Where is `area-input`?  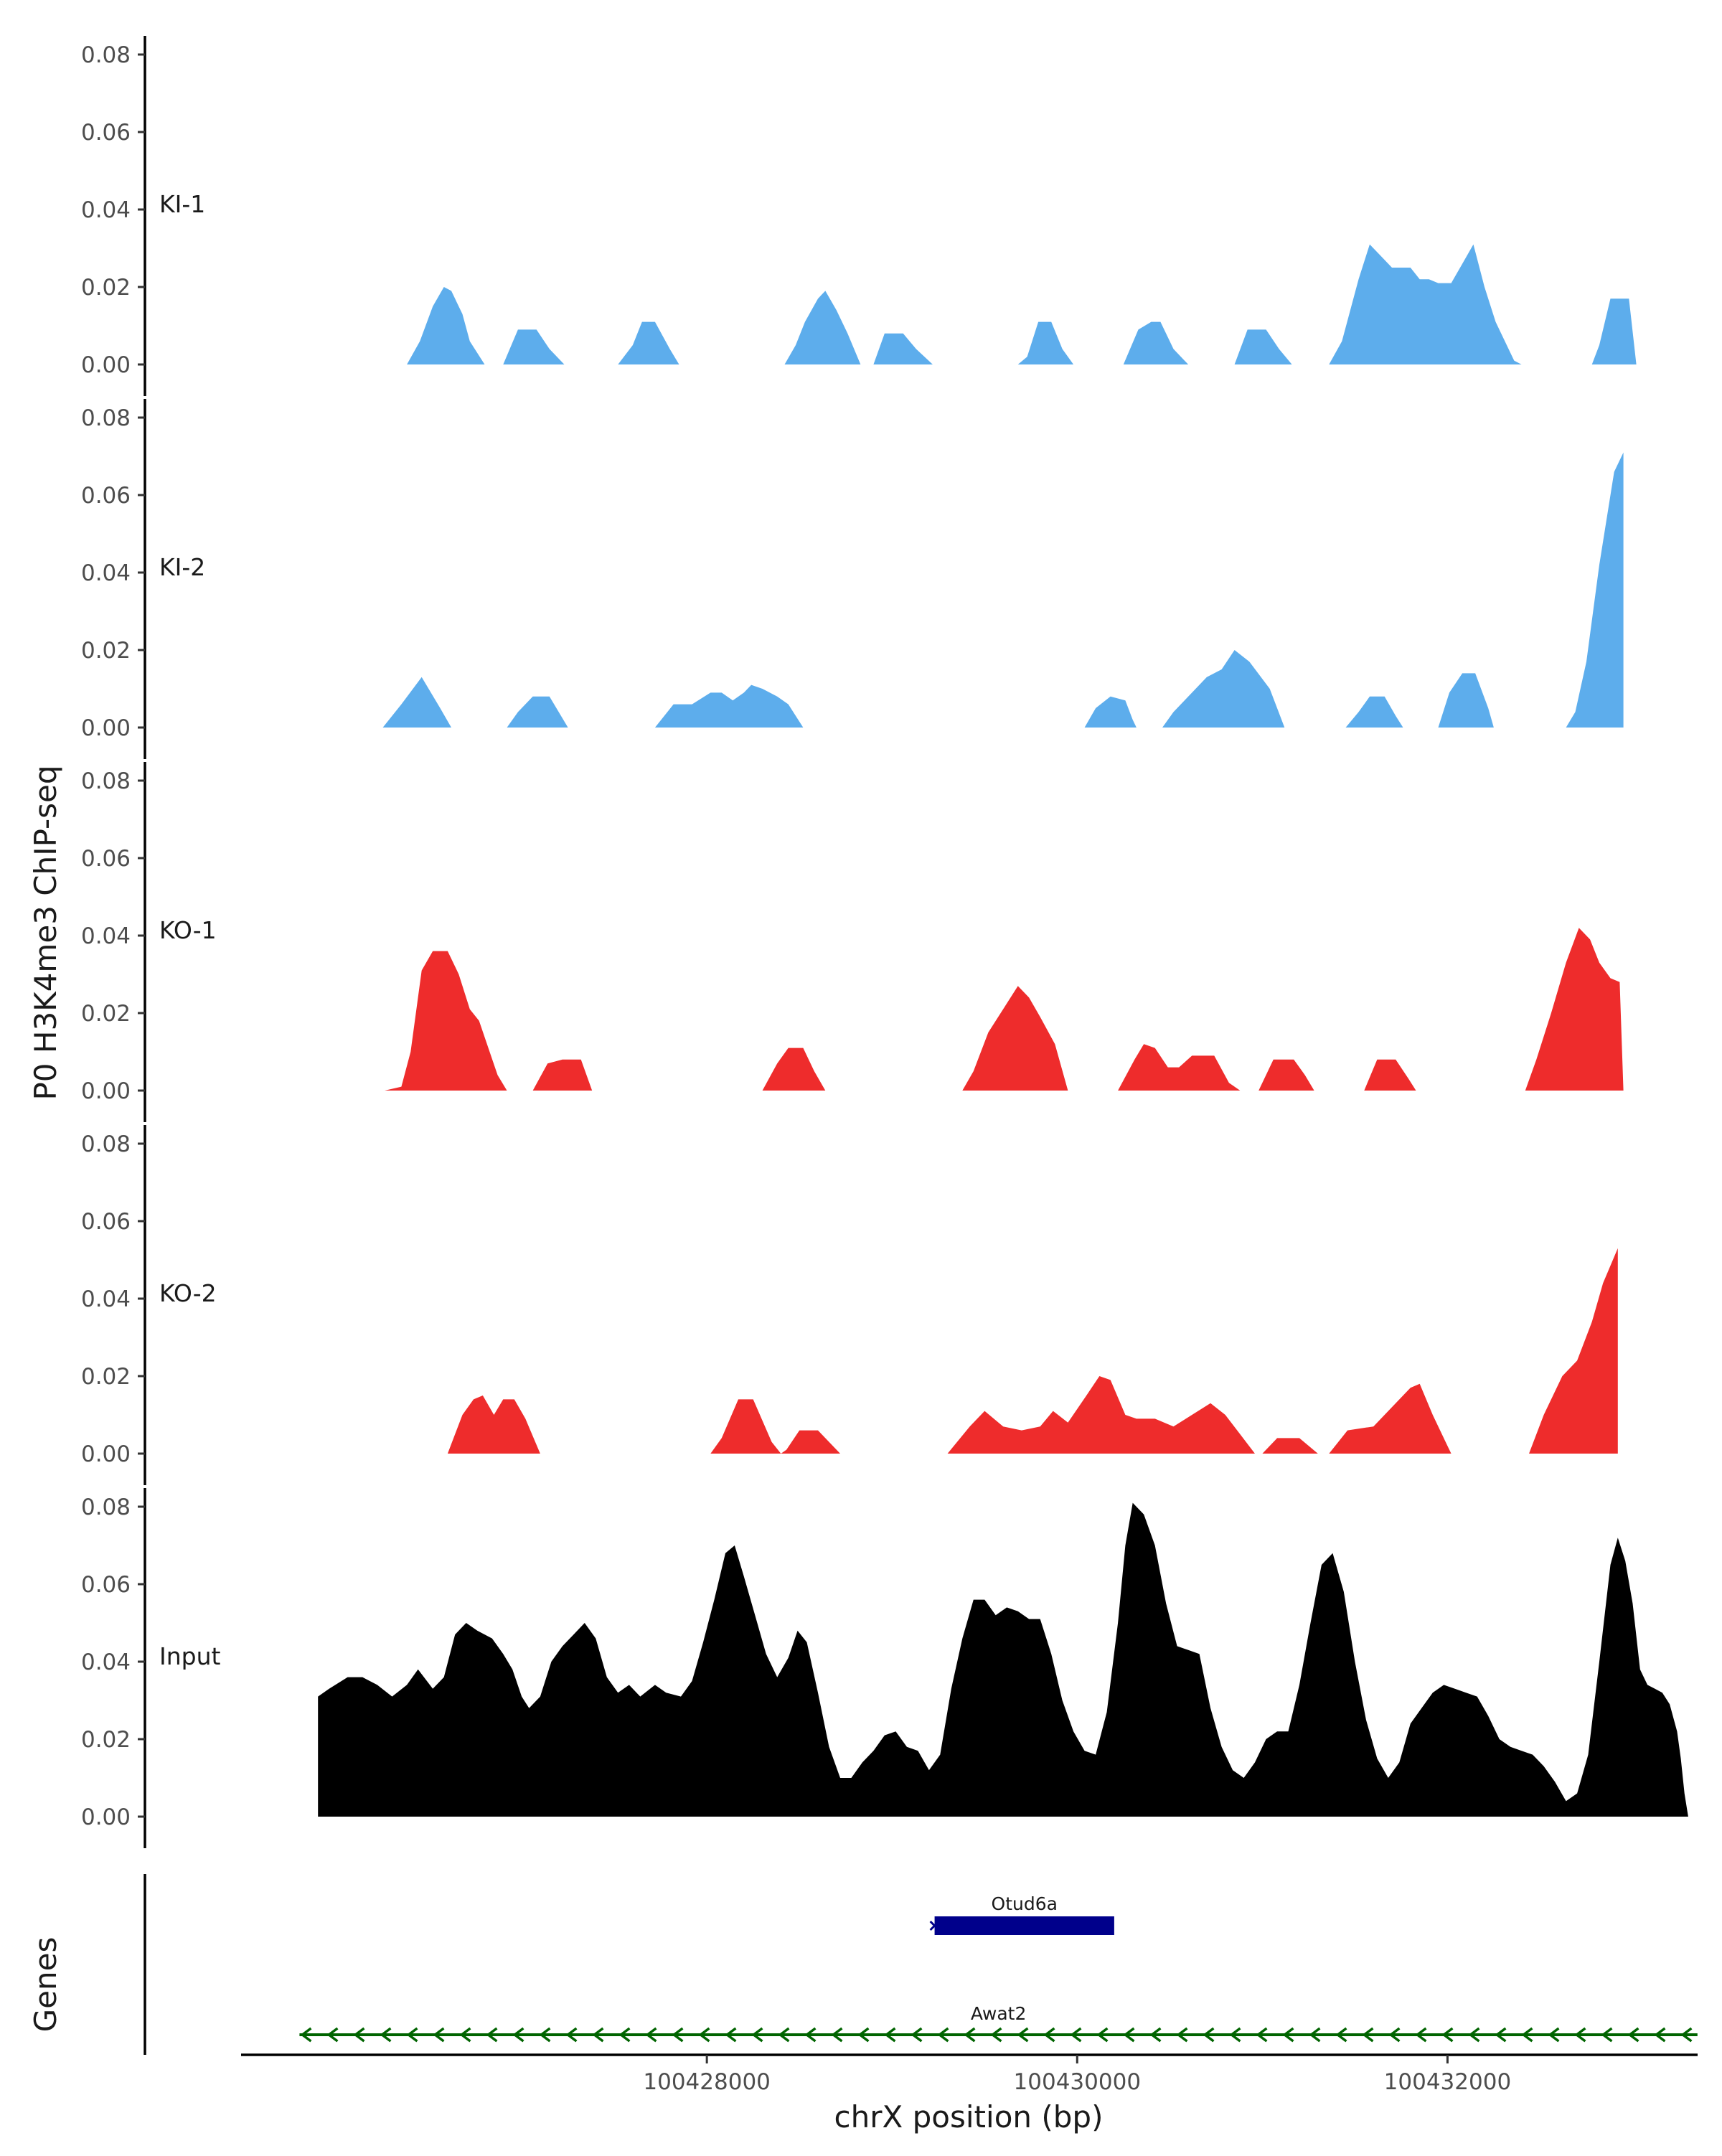 area-input is located at coordinates (1003, 1660).